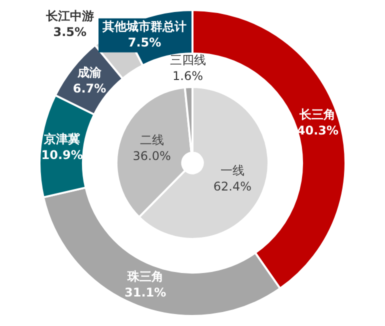 The width and height of the screenshot is (385, 326). What do you see at coordinates (152, 139) in the screenshot?
I see `slice-label: 二线` at bounding box center [152, 139].